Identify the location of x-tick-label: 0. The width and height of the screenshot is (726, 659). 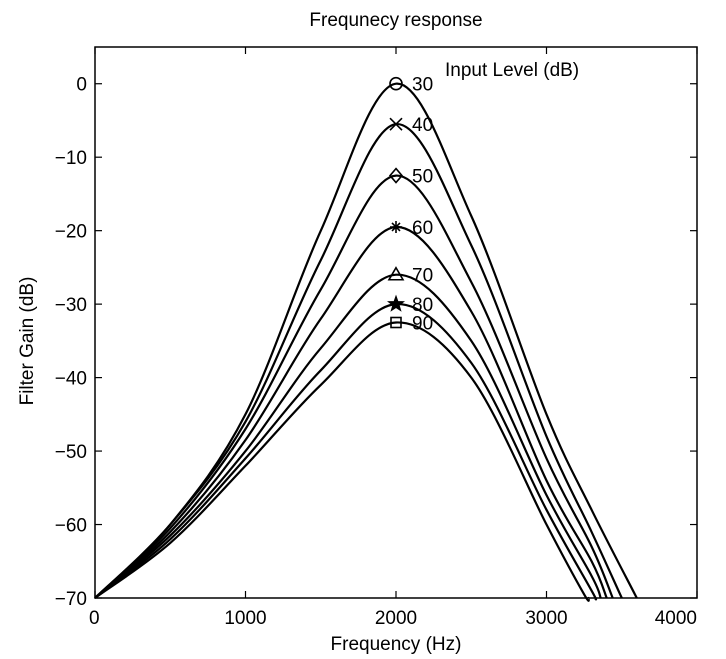
(94, 618).